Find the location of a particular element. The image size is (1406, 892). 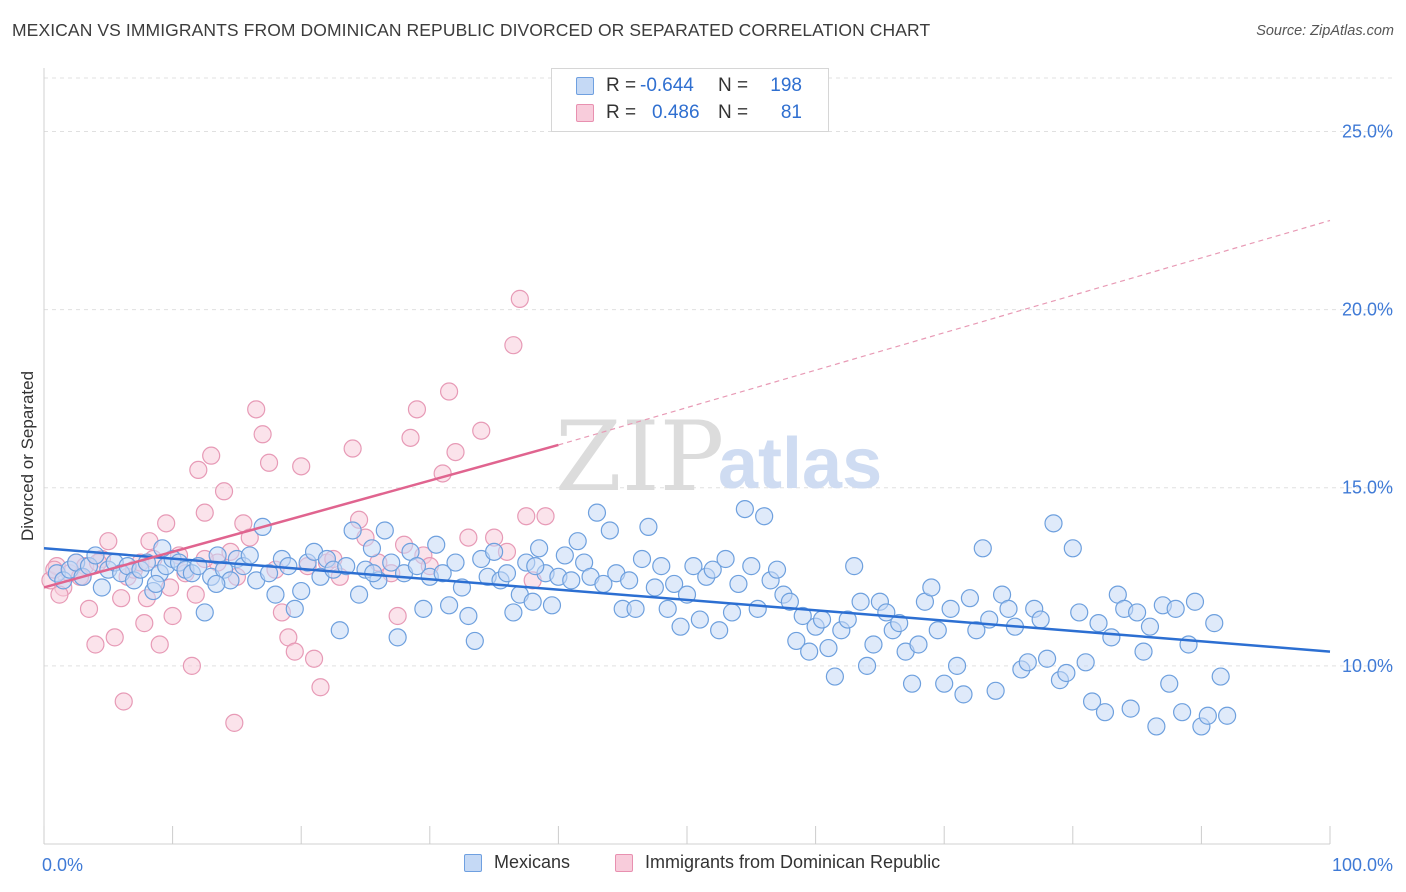

legend-row-mexicans: R = -0.644 N = 198 is located at coordinates (689, 86).